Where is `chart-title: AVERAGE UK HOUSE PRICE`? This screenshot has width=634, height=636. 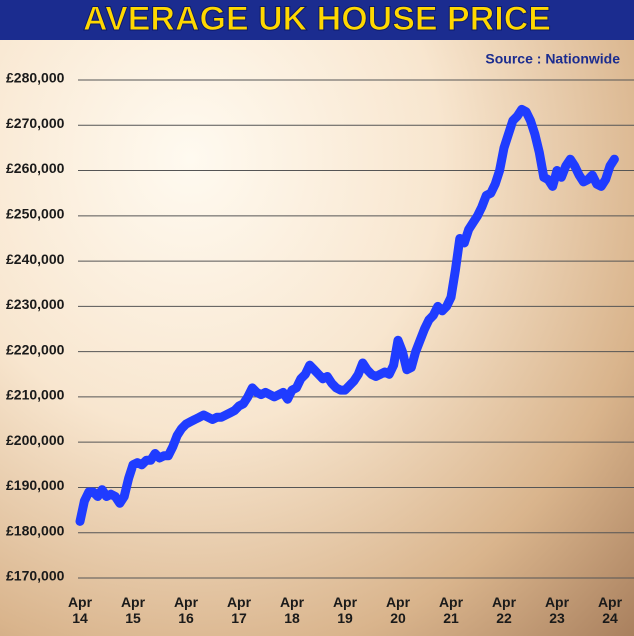 chart-title: AVERAGE UK HOUSE PRICE is located at coordinates (317, 19).